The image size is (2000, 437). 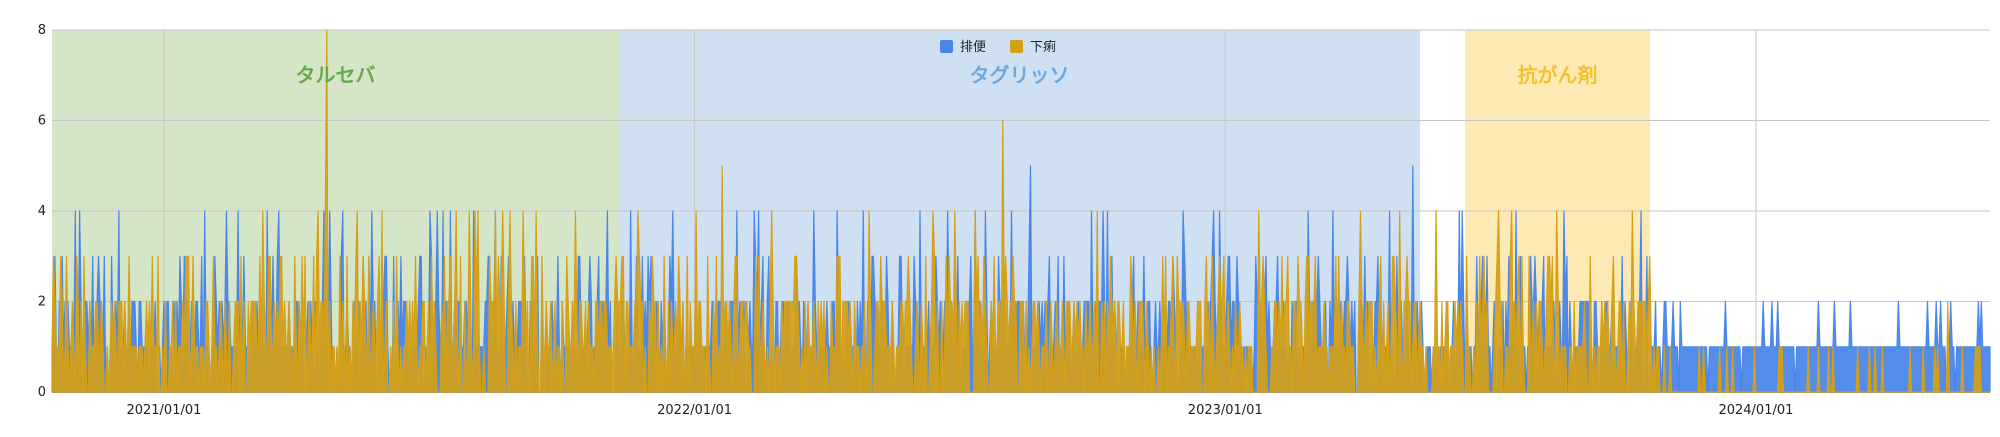 What do you see at coordinates (42, 211) in the screenshot?
I see `y-tick-label-2: 4` at bounding box center [42, 211].